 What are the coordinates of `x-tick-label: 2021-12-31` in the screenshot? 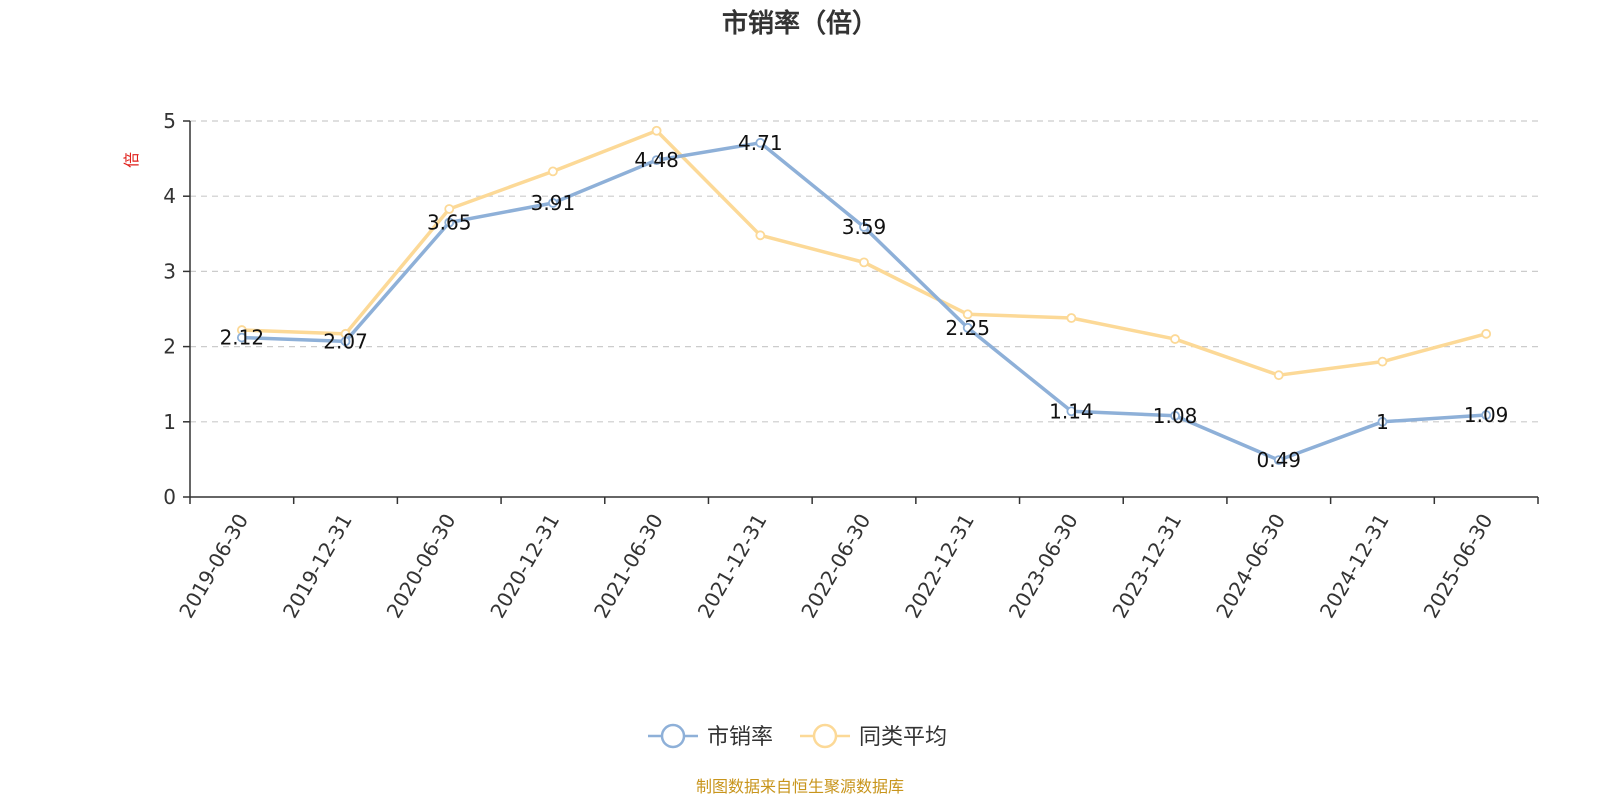 It's located at (732, 566).